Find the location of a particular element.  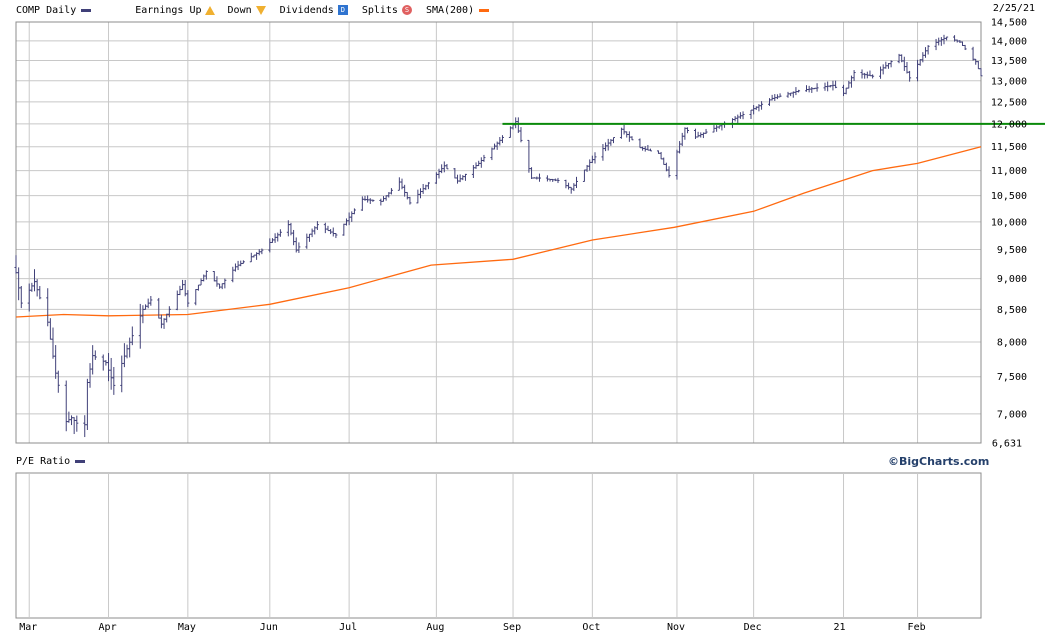

pe-legend: P/E Ratio is located at coordinates (51, 461).